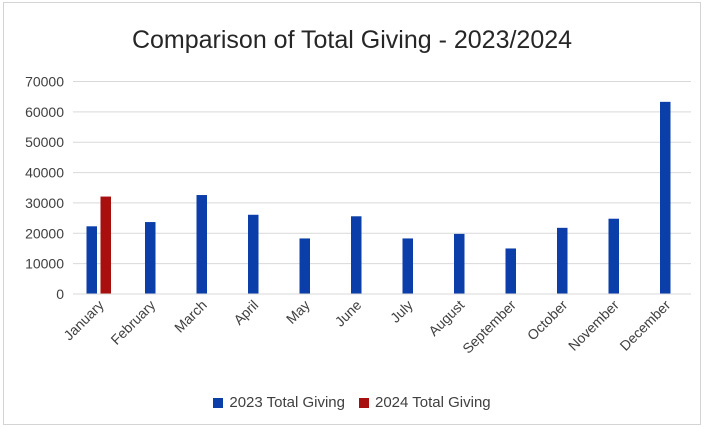 The image size is (704, 427). I want to click on legend-swatch-2023, so click(218, 402).